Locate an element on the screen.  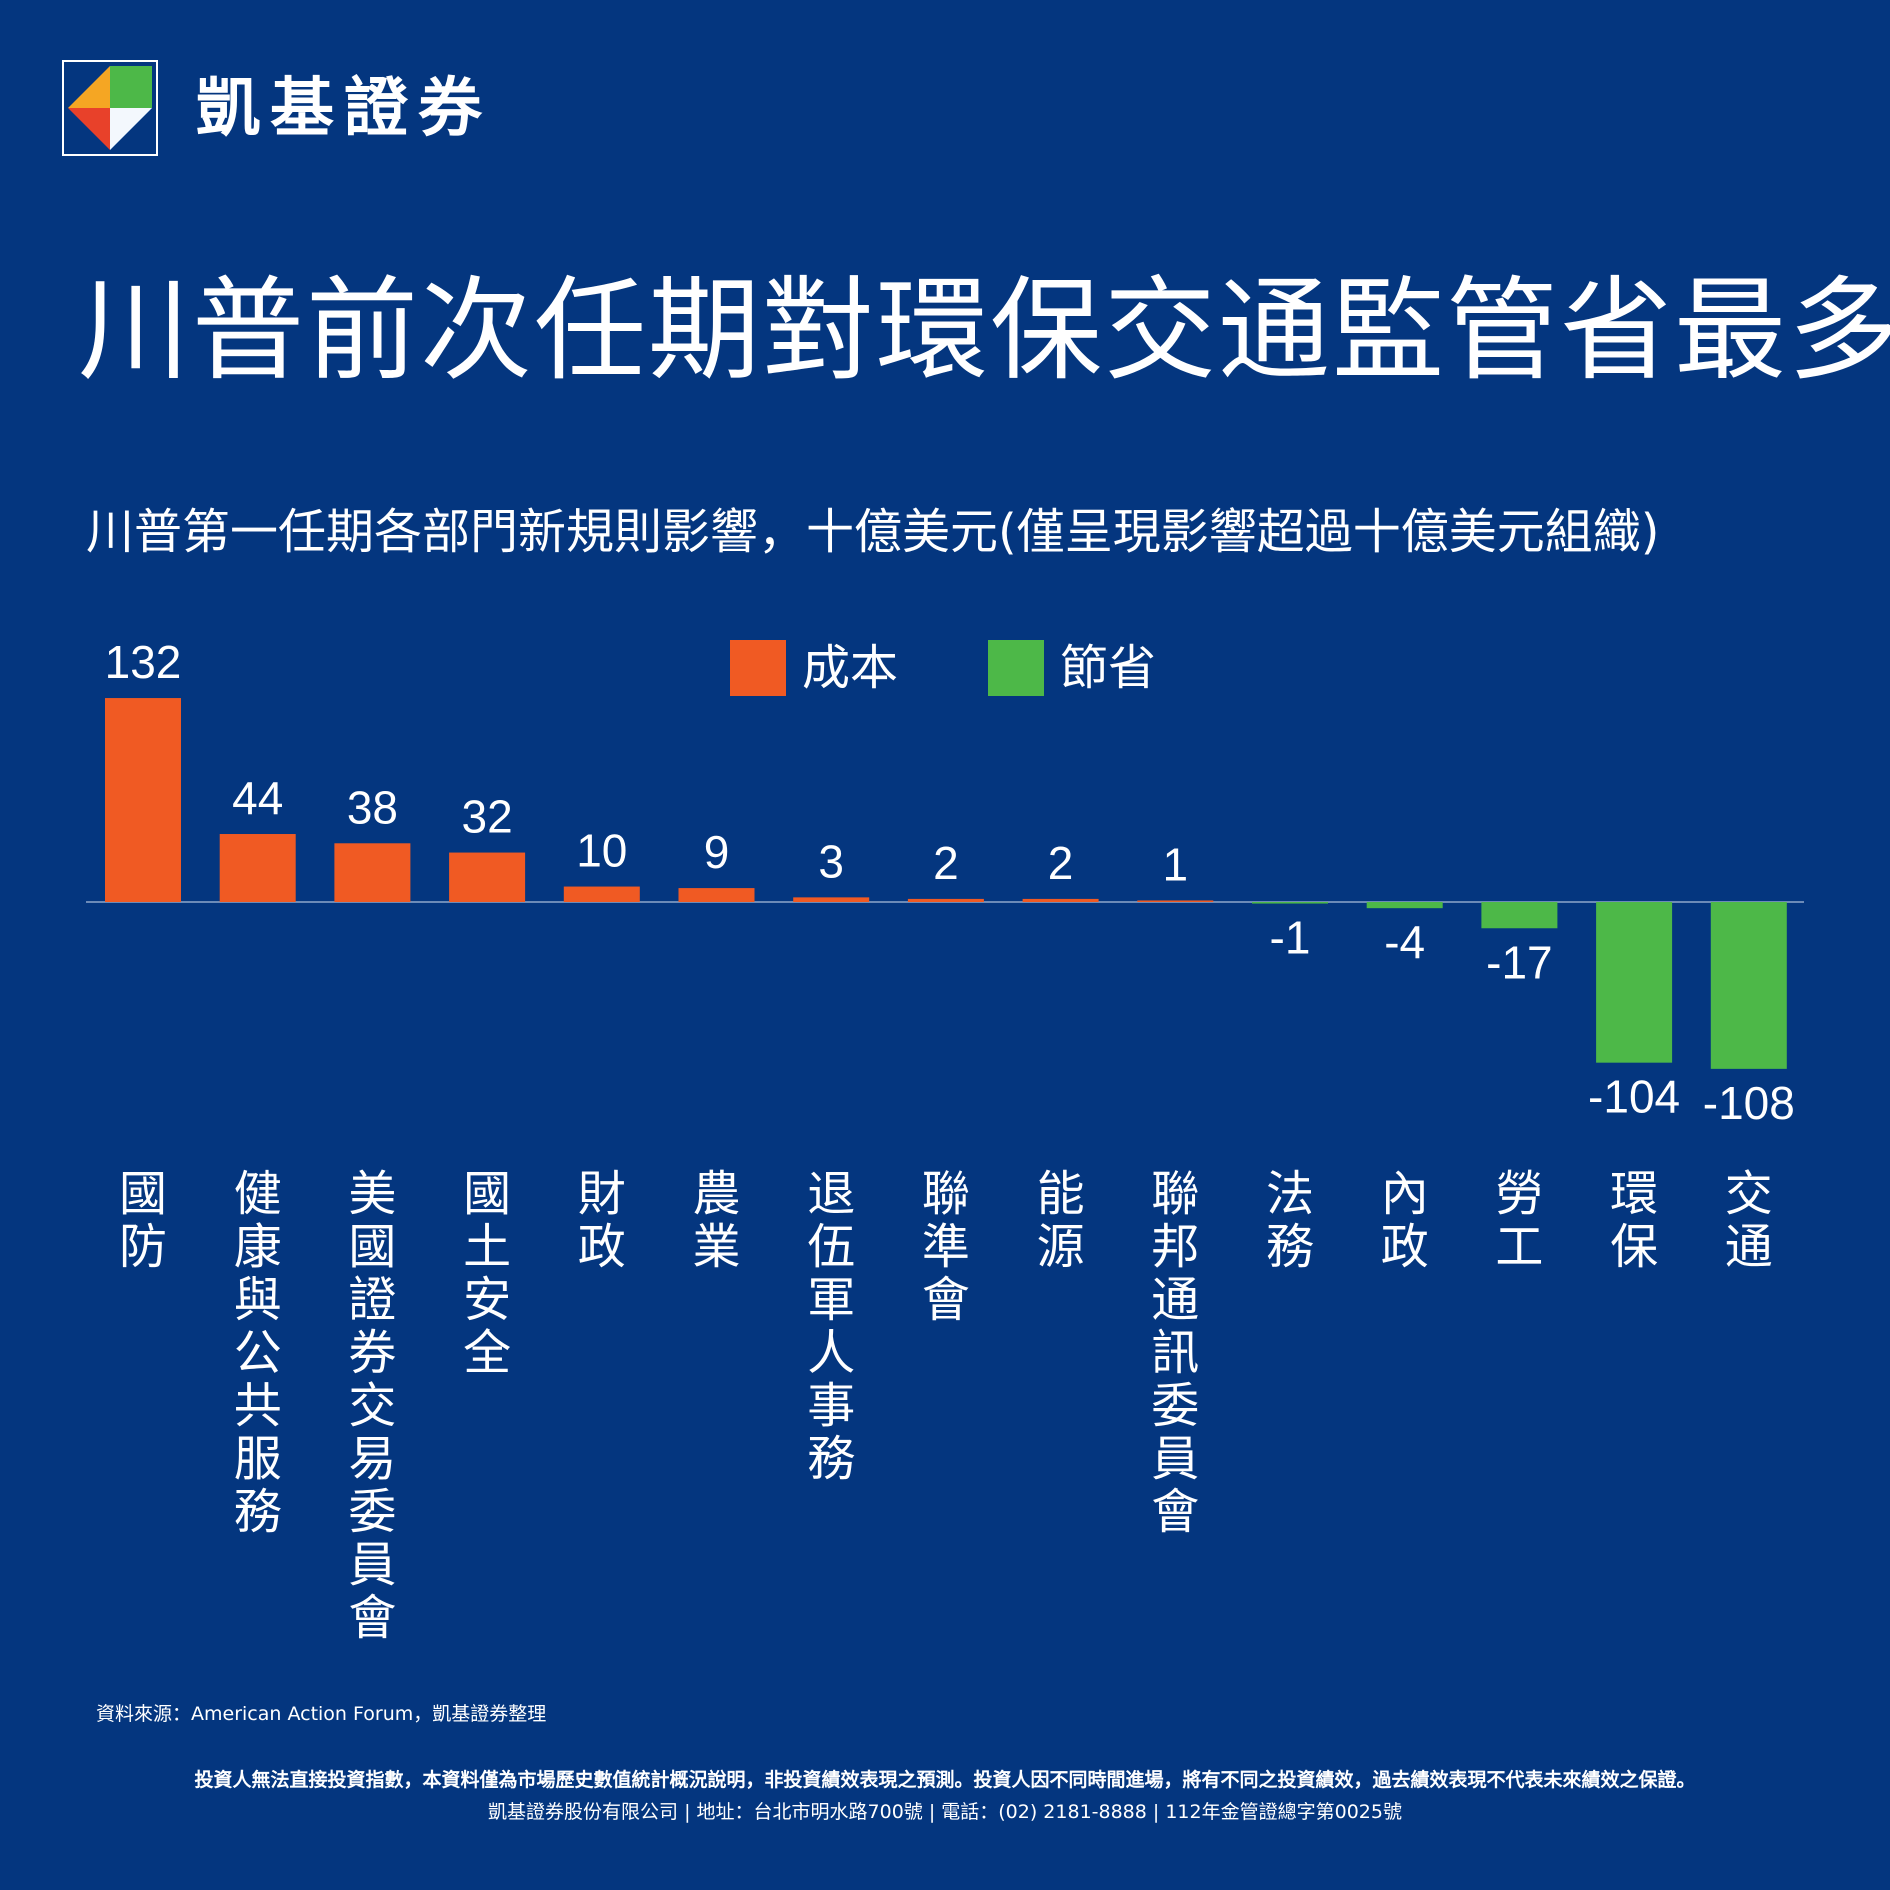
legend-label-saving: 節省 is located at coordinates (1108, 668).